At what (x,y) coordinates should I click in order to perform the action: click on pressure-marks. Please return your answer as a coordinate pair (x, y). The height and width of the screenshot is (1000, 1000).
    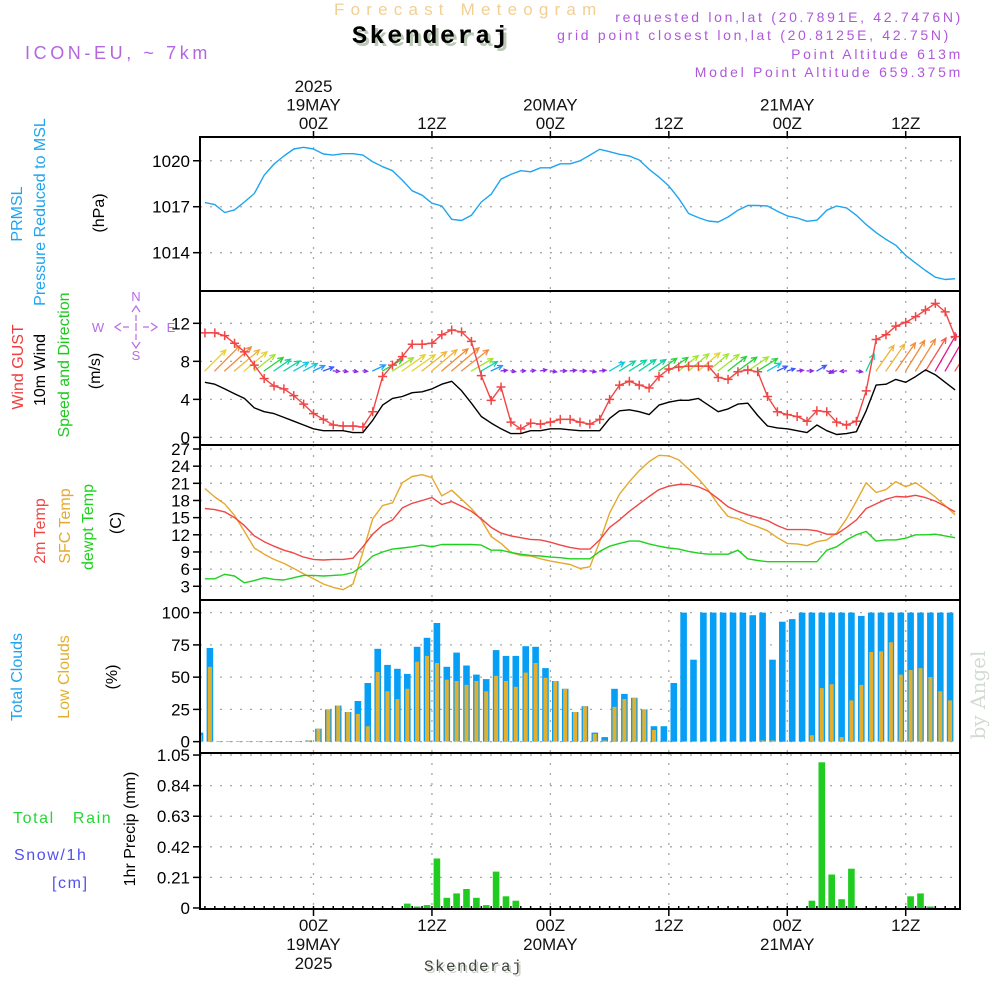
    Looking at the image, I should click on (580, 213).